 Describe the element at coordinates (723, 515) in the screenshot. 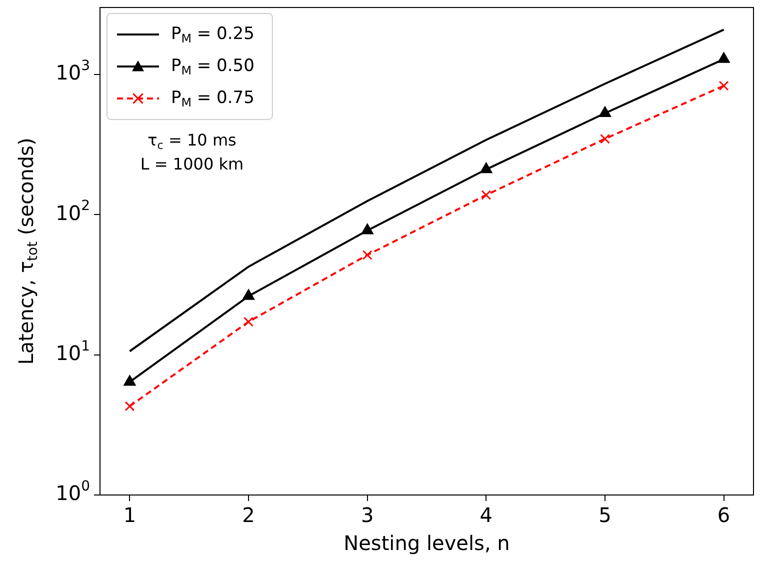

I see `x-tick-label: 6` at that location.